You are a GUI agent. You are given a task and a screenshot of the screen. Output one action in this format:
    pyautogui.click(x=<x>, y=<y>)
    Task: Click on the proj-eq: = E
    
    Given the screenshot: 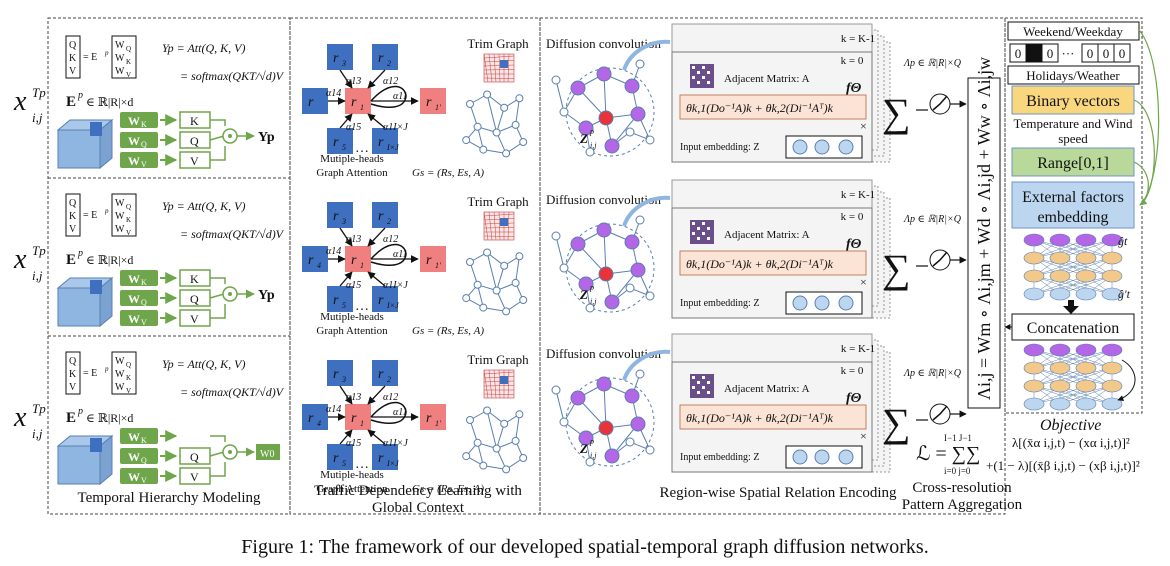 What is the action you would take?
    pyautogui.click(x=90, y=215)
    